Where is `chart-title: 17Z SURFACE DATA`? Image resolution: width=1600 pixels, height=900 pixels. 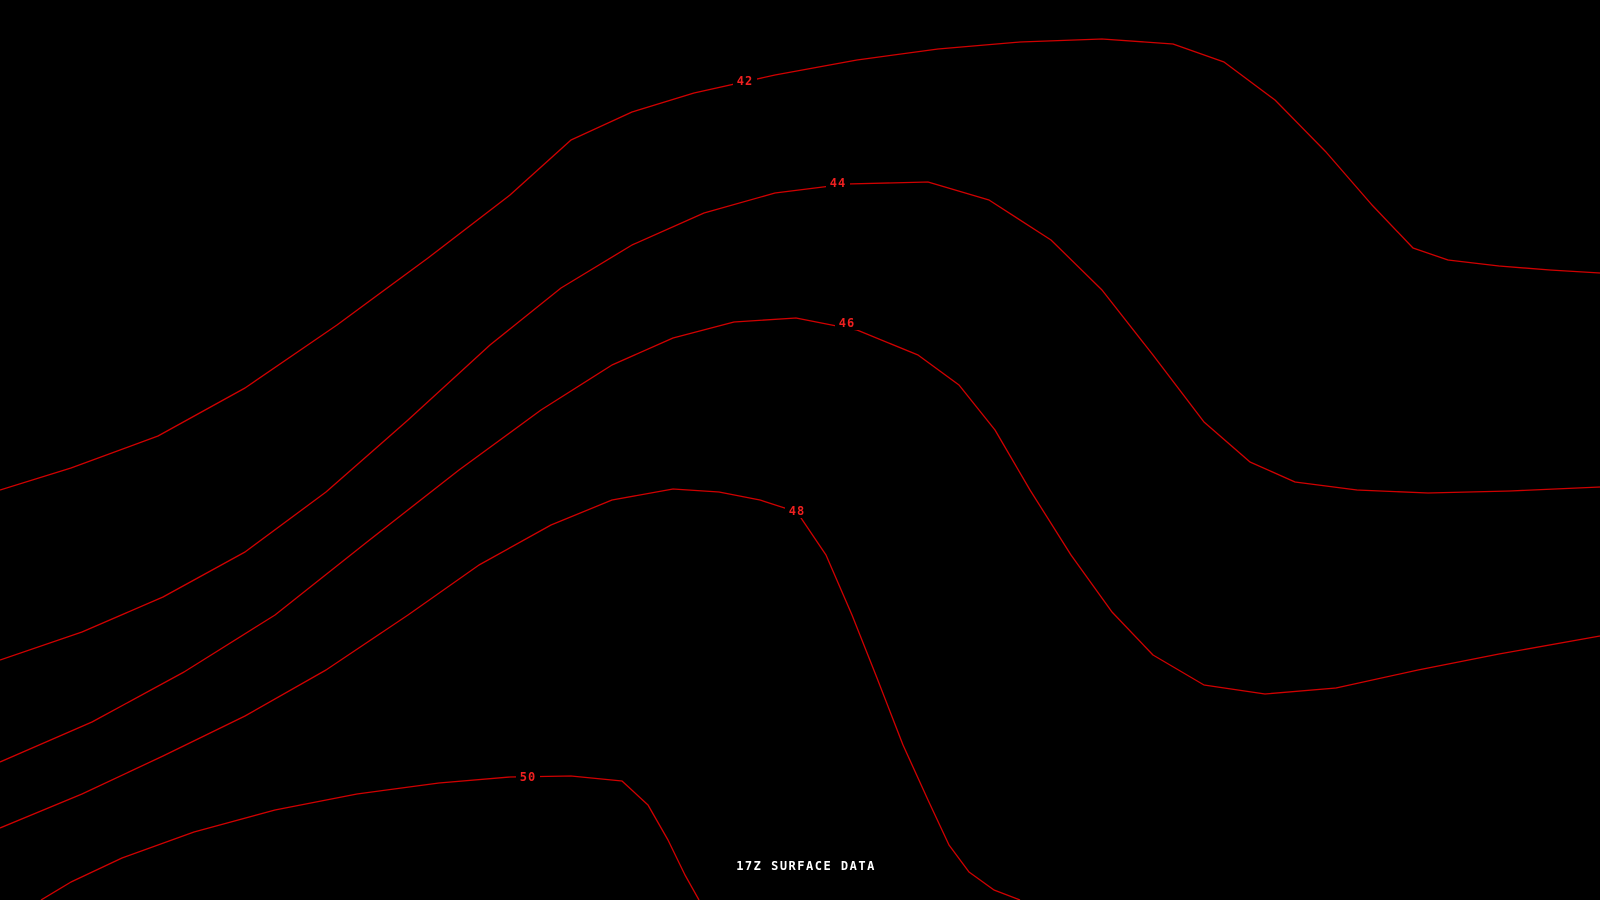 chart-title: 17Z SURFACE DATA is located at coordinates (806, 866).